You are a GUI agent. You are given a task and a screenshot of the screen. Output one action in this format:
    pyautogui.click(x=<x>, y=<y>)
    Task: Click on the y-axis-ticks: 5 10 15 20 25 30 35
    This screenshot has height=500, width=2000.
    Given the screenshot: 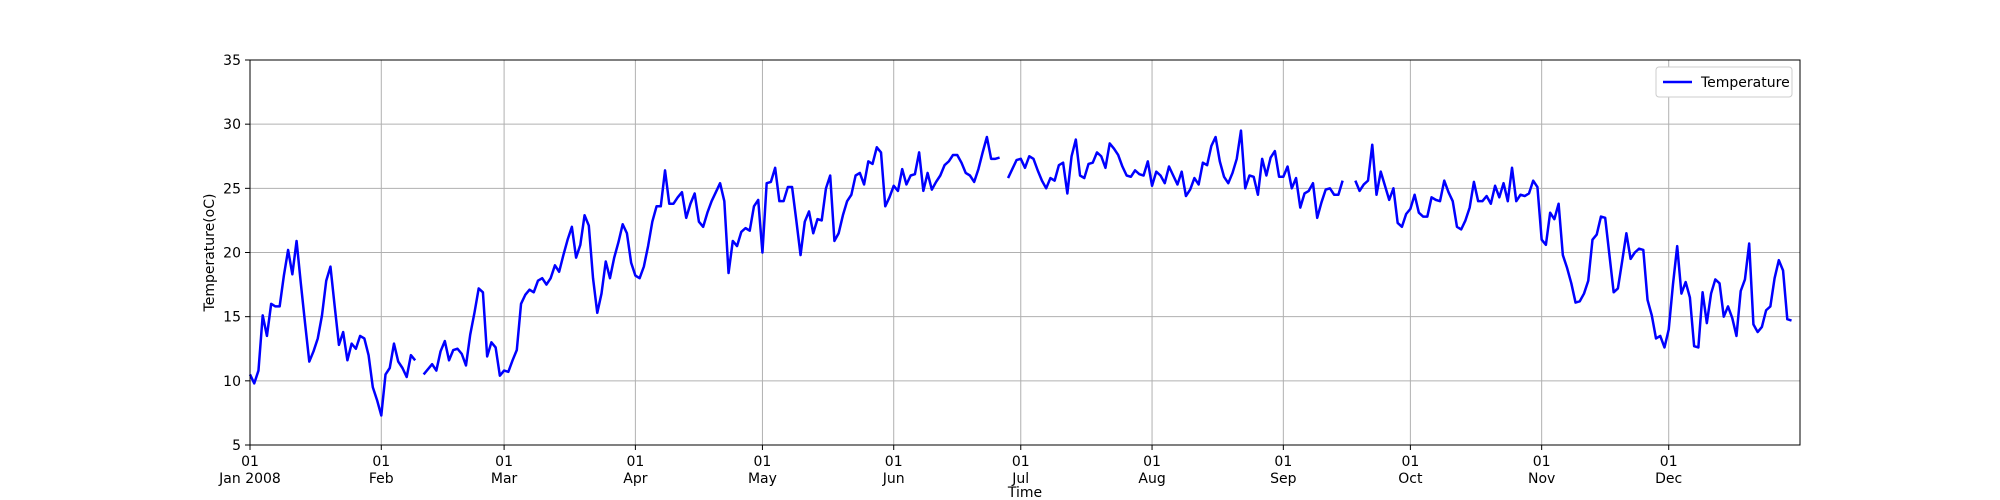 What is the action you would take?
    pyautogui.click(x=236, y=253)
    